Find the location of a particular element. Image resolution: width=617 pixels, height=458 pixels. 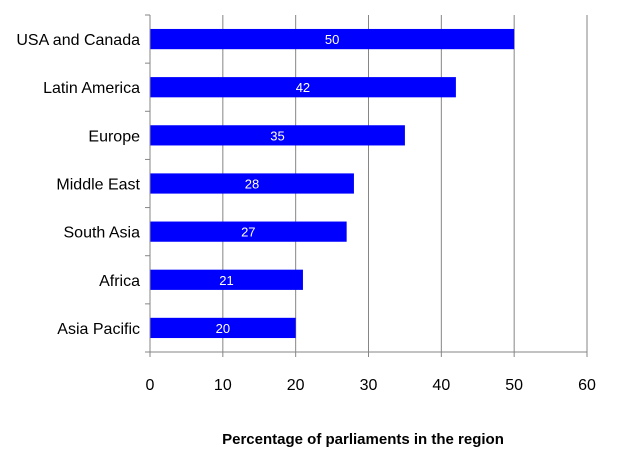

bar-data-label: 42 is located at coordinates (303, 87).